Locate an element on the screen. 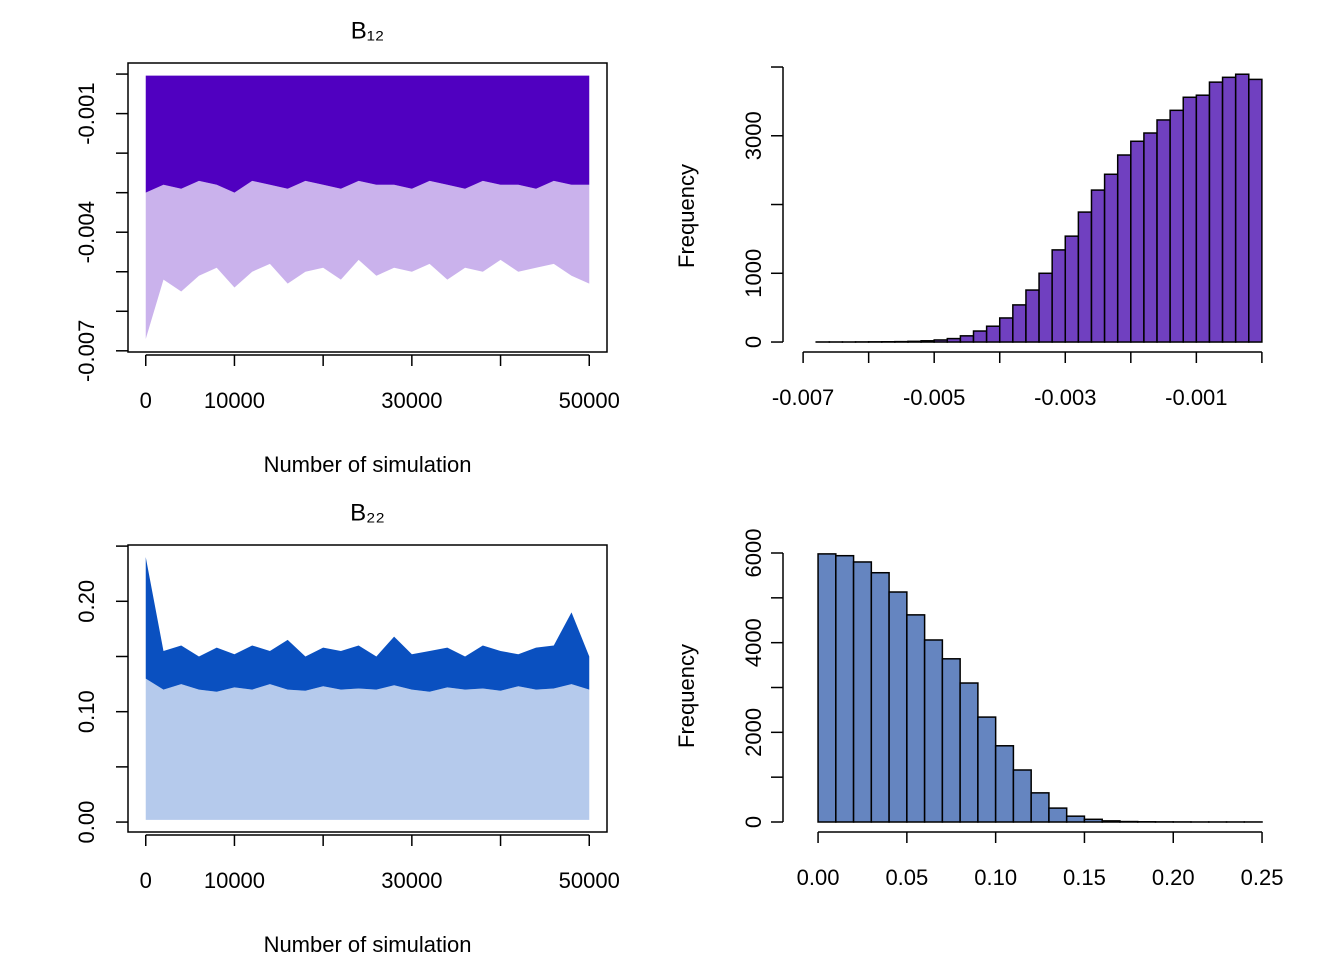  y-tick-label: 1000 is located at coordinates (753, 273).